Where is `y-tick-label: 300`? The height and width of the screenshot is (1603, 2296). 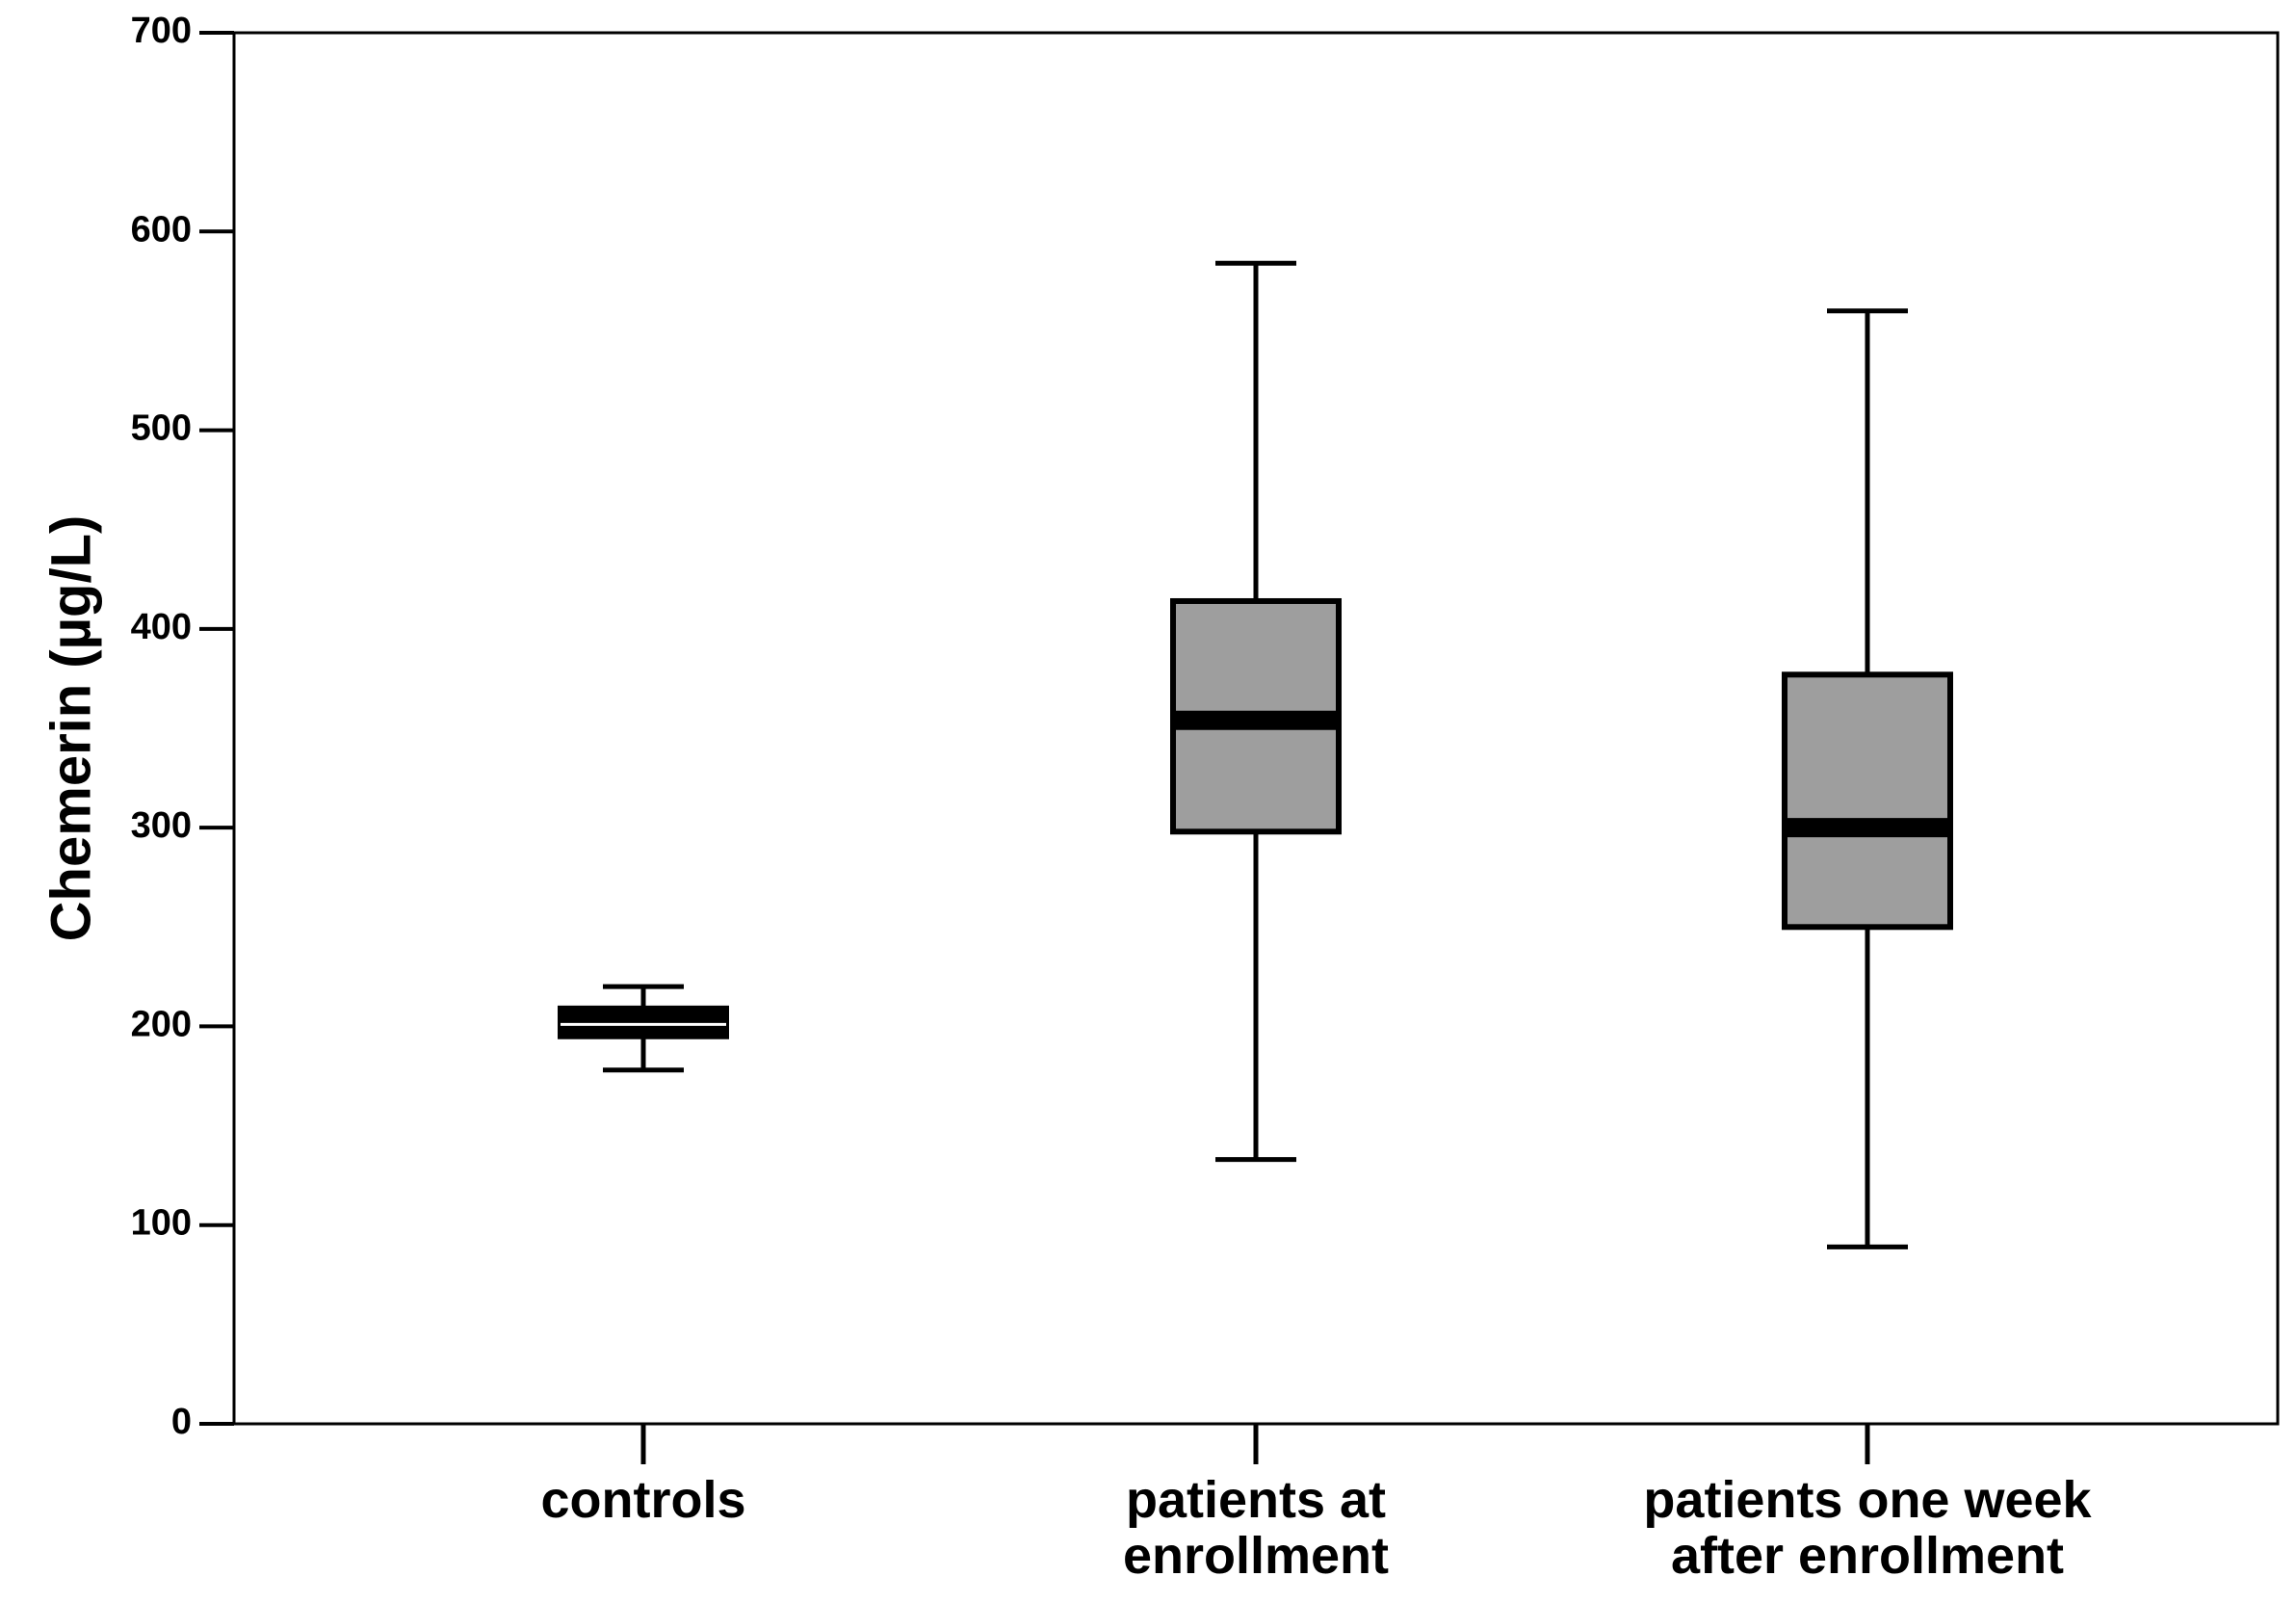
y-tick-label: 300 is located at coordinates (161, 825).